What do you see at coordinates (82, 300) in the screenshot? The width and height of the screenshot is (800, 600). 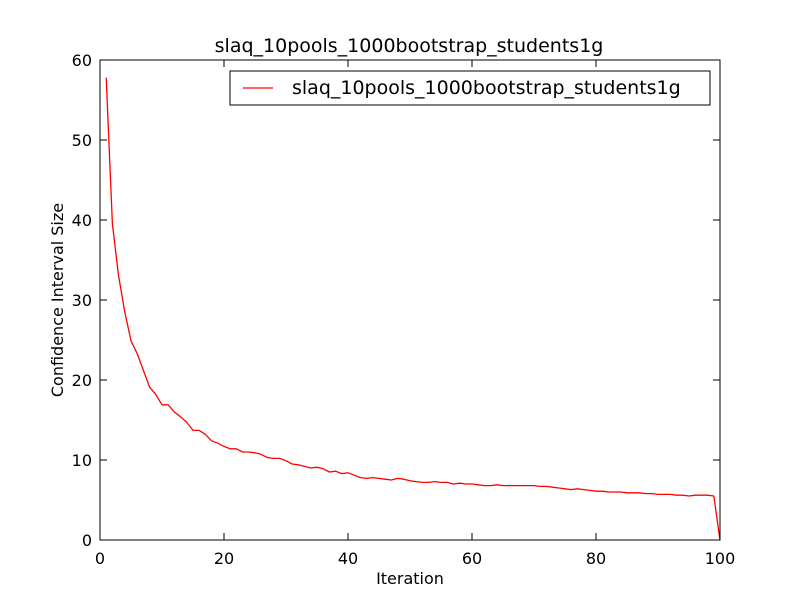 I see `y-tick-label: 30` at bounding box center [82, 300].